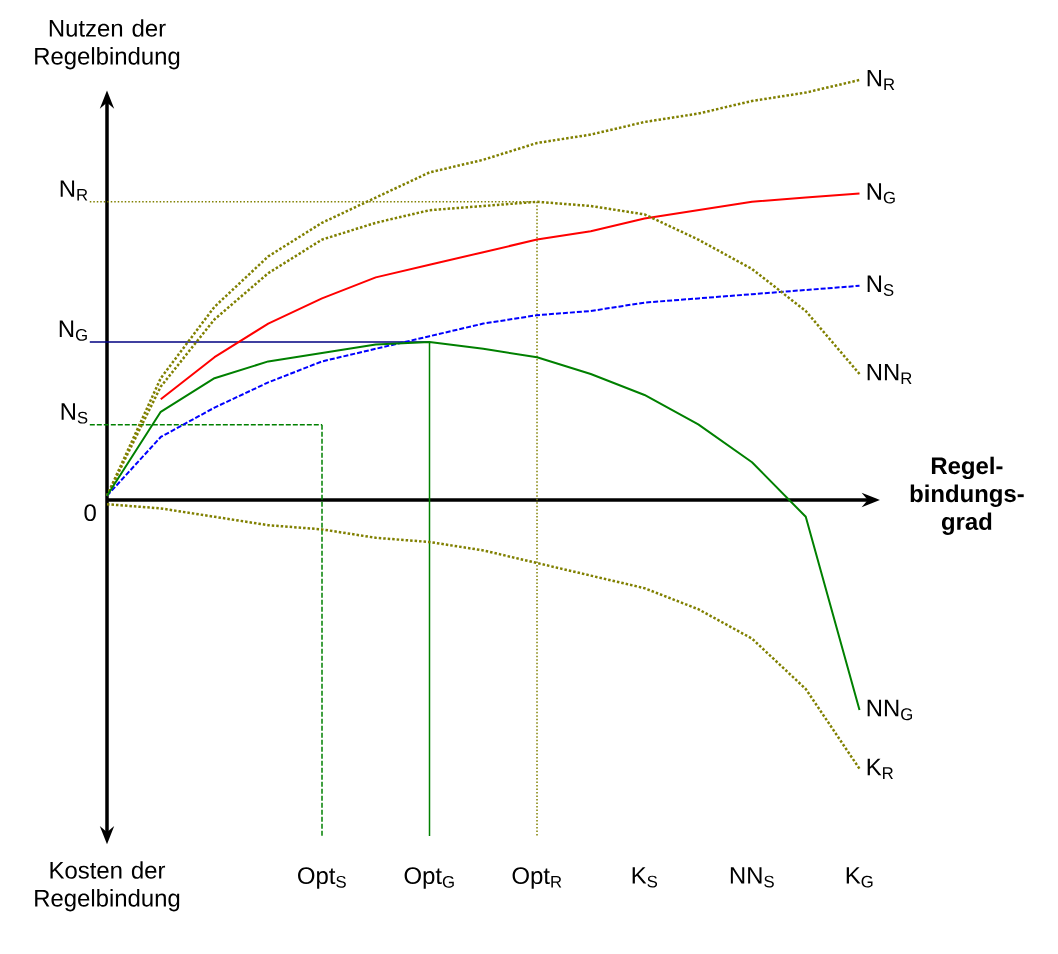 Image resolution: width=1058 pixels, height=954 pixels. I want to click on series-label: N$_{R}$, so click(881, 80).